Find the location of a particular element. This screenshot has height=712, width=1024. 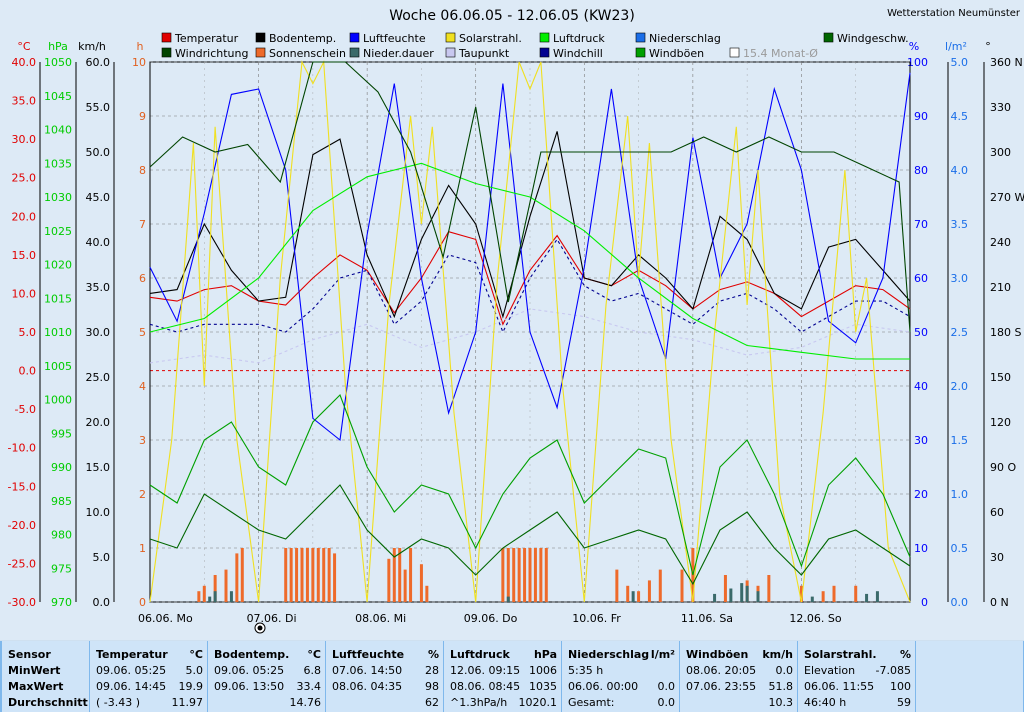

stats-cell-label: Gesamt: is located at coordinates (591, 702).